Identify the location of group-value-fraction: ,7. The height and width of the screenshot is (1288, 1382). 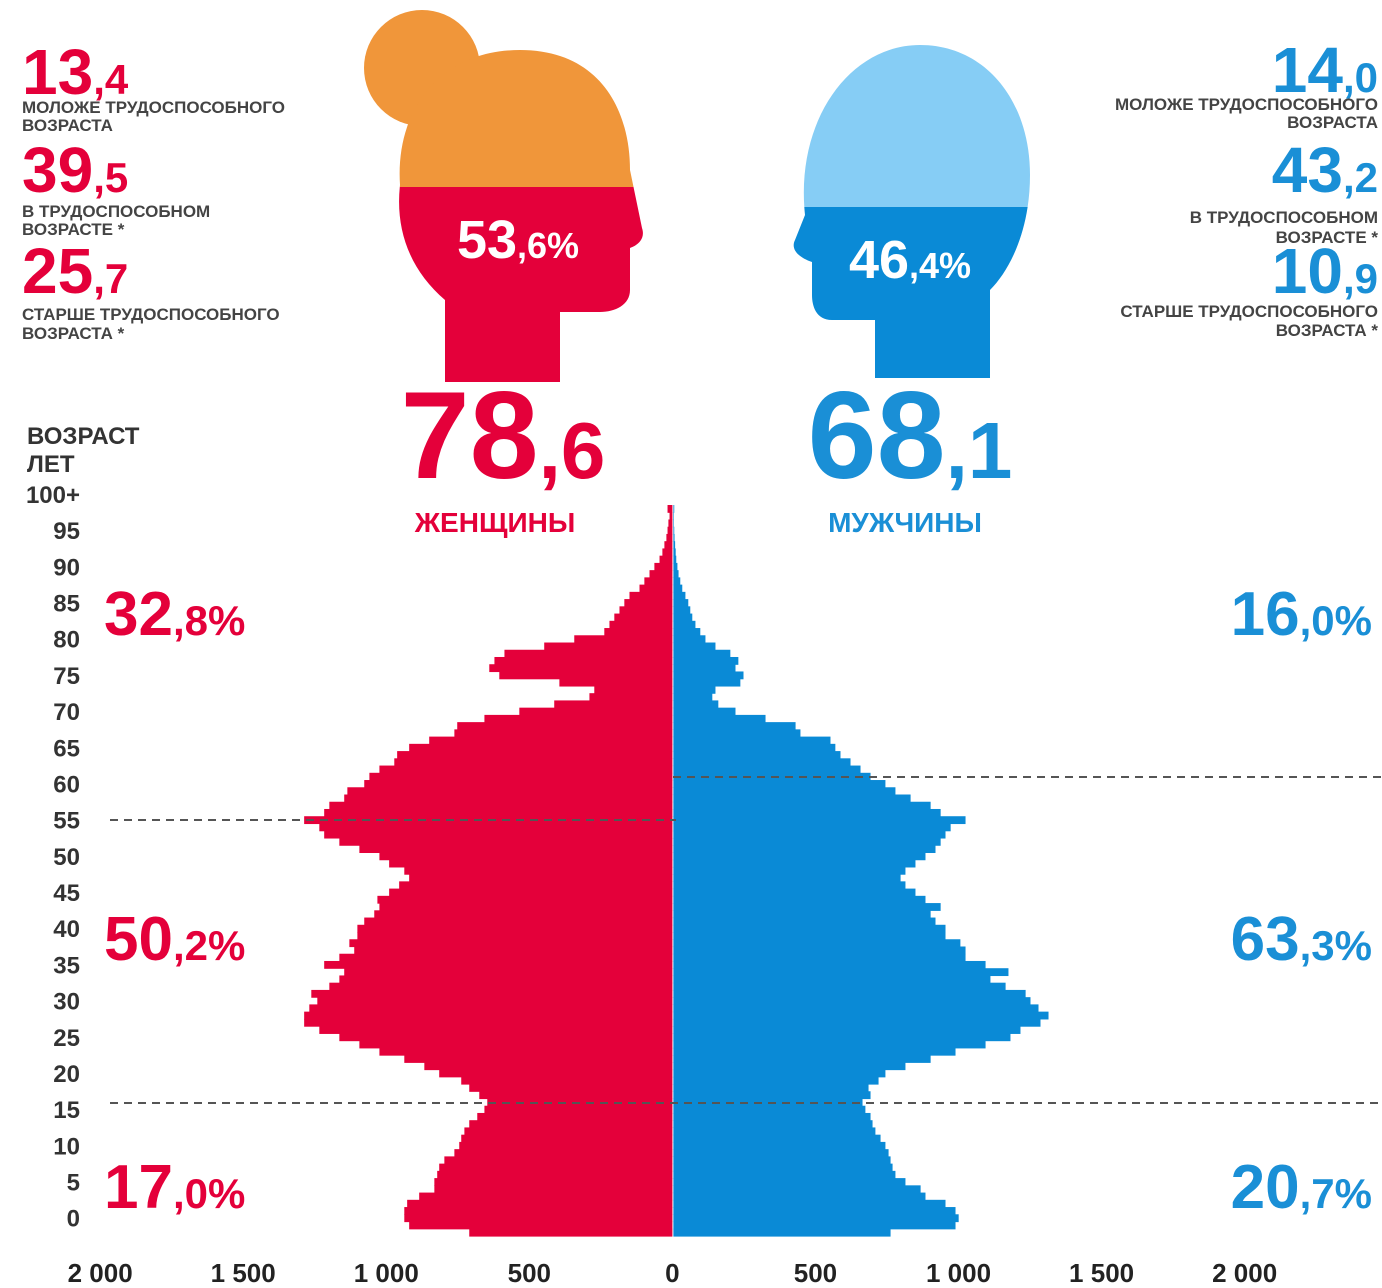
(110, 278).